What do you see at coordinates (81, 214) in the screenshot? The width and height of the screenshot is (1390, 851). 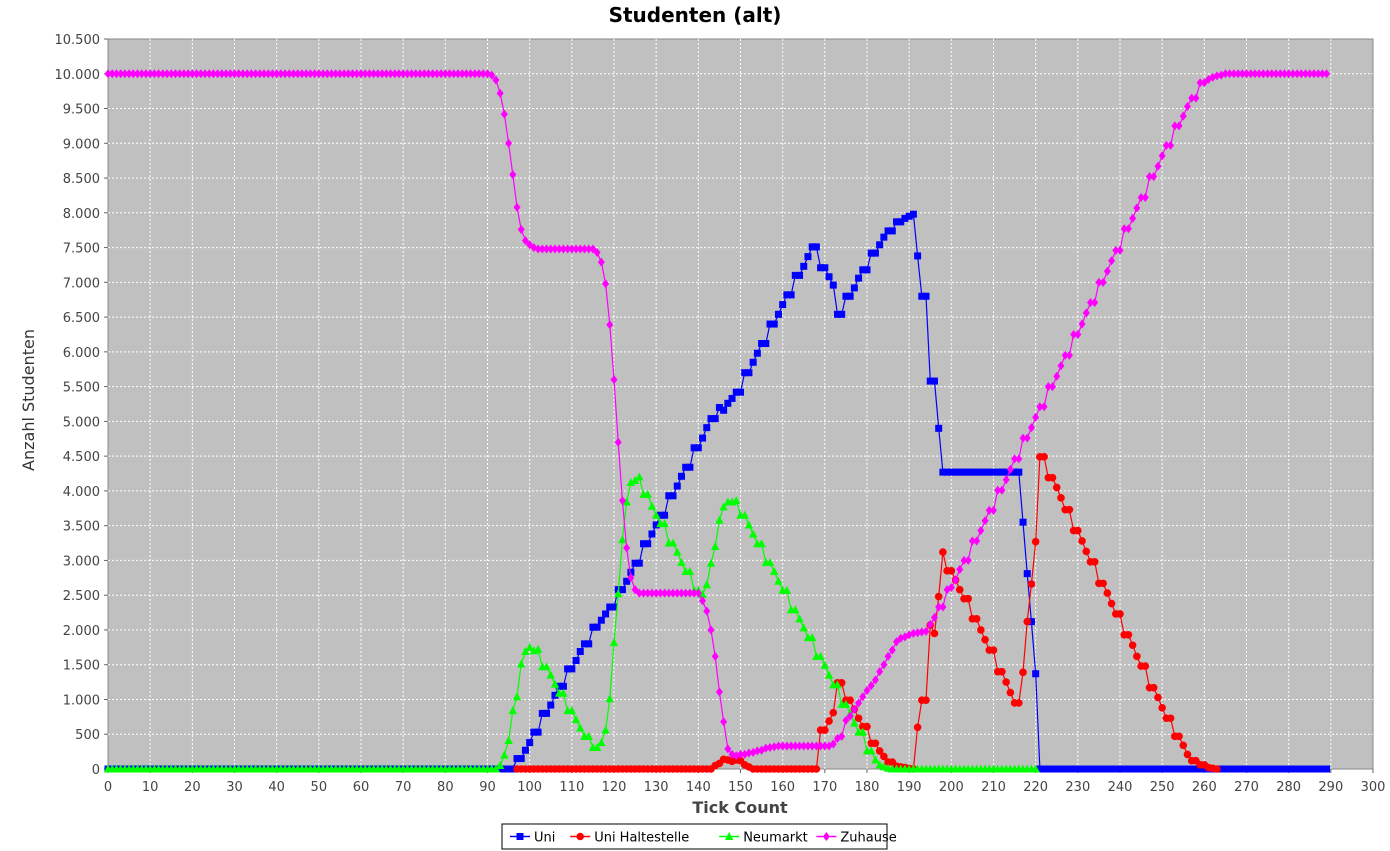 I see `y-tick-label: 8.000` at bounding box center [81, 214].